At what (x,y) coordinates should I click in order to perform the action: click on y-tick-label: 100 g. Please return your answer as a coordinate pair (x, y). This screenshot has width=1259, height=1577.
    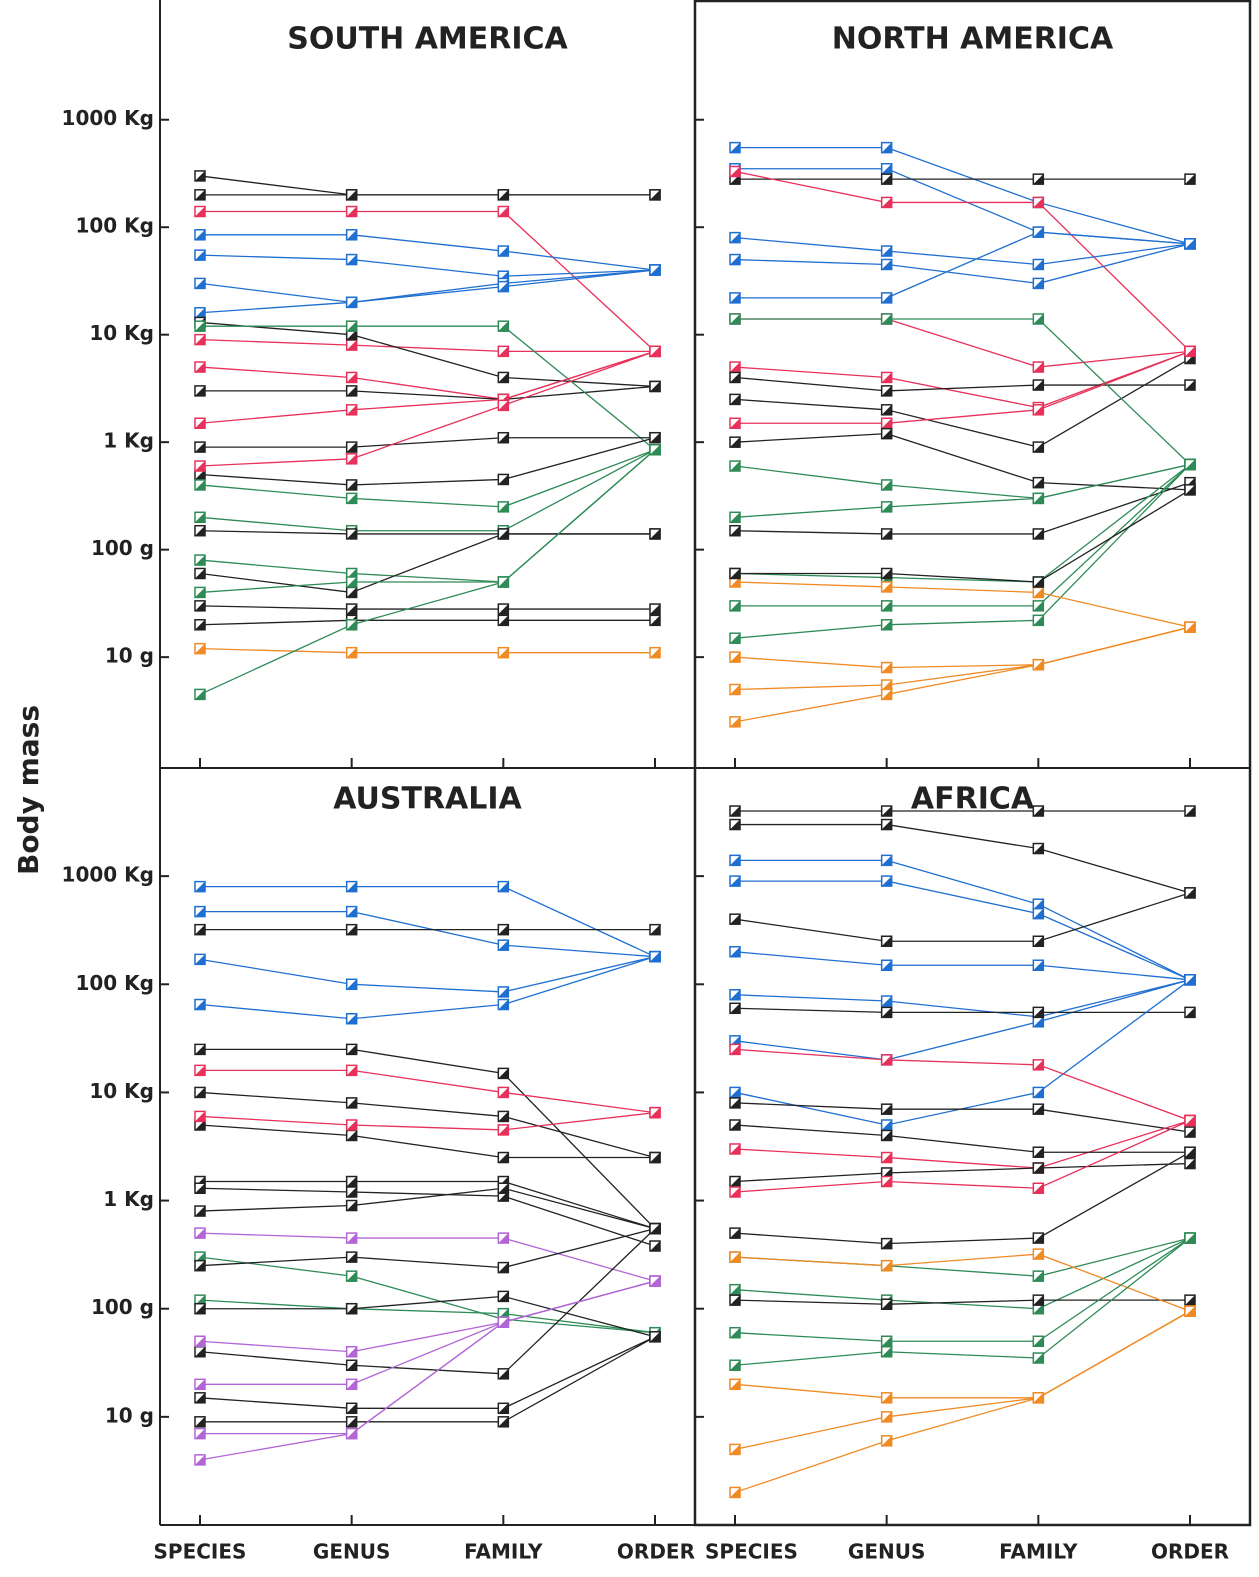
    Looking at the image, I should click on (122, 1307).